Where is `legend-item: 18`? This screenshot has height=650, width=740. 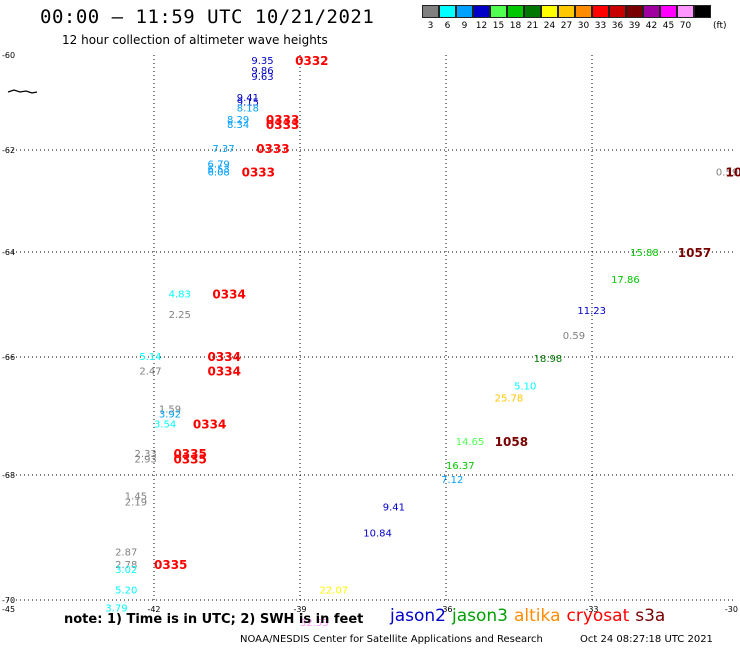 legend-item: 18 is located at coordinates (515, 18).